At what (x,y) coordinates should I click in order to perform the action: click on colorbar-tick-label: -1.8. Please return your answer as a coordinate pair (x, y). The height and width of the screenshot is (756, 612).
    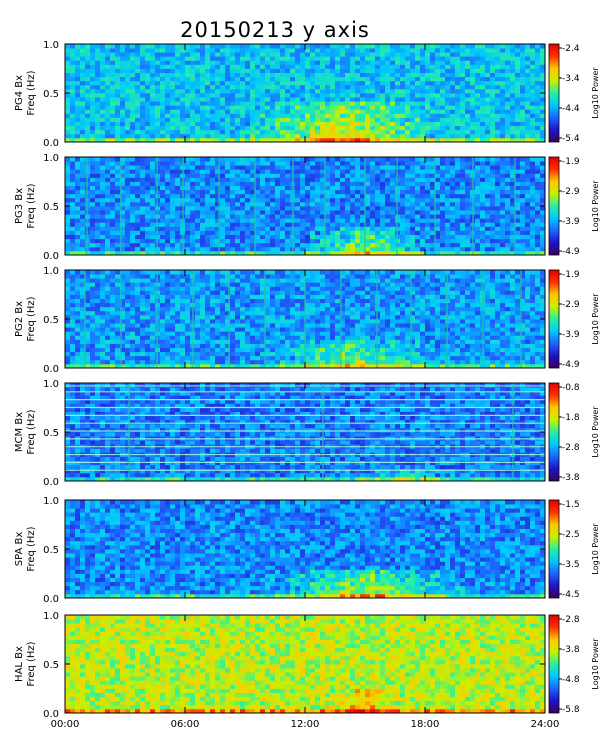
    Looking at the image, I should click on (571, 418).